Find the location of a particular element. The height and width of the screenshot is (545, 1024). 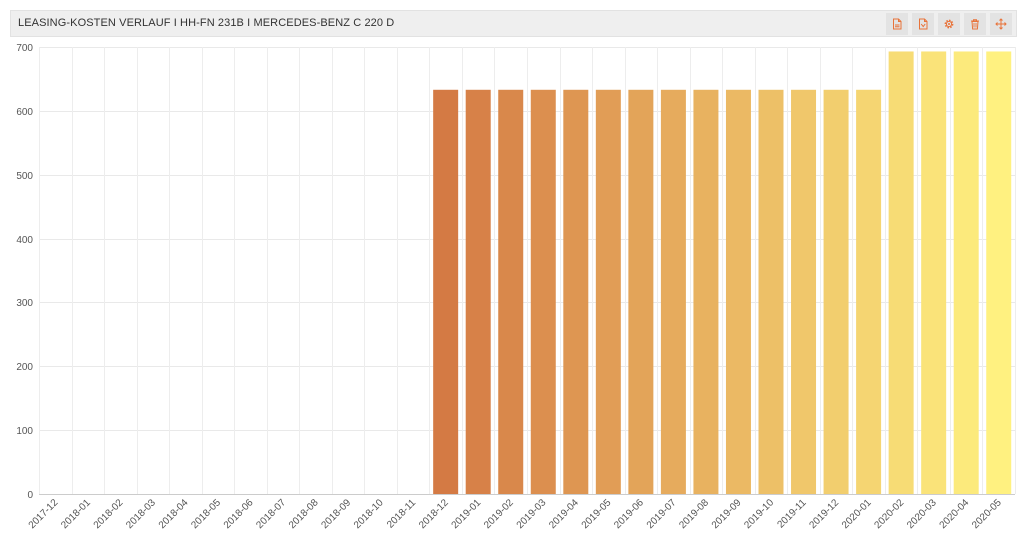

x-tick-label: 2018-11 is located at coordinates (402, 514).